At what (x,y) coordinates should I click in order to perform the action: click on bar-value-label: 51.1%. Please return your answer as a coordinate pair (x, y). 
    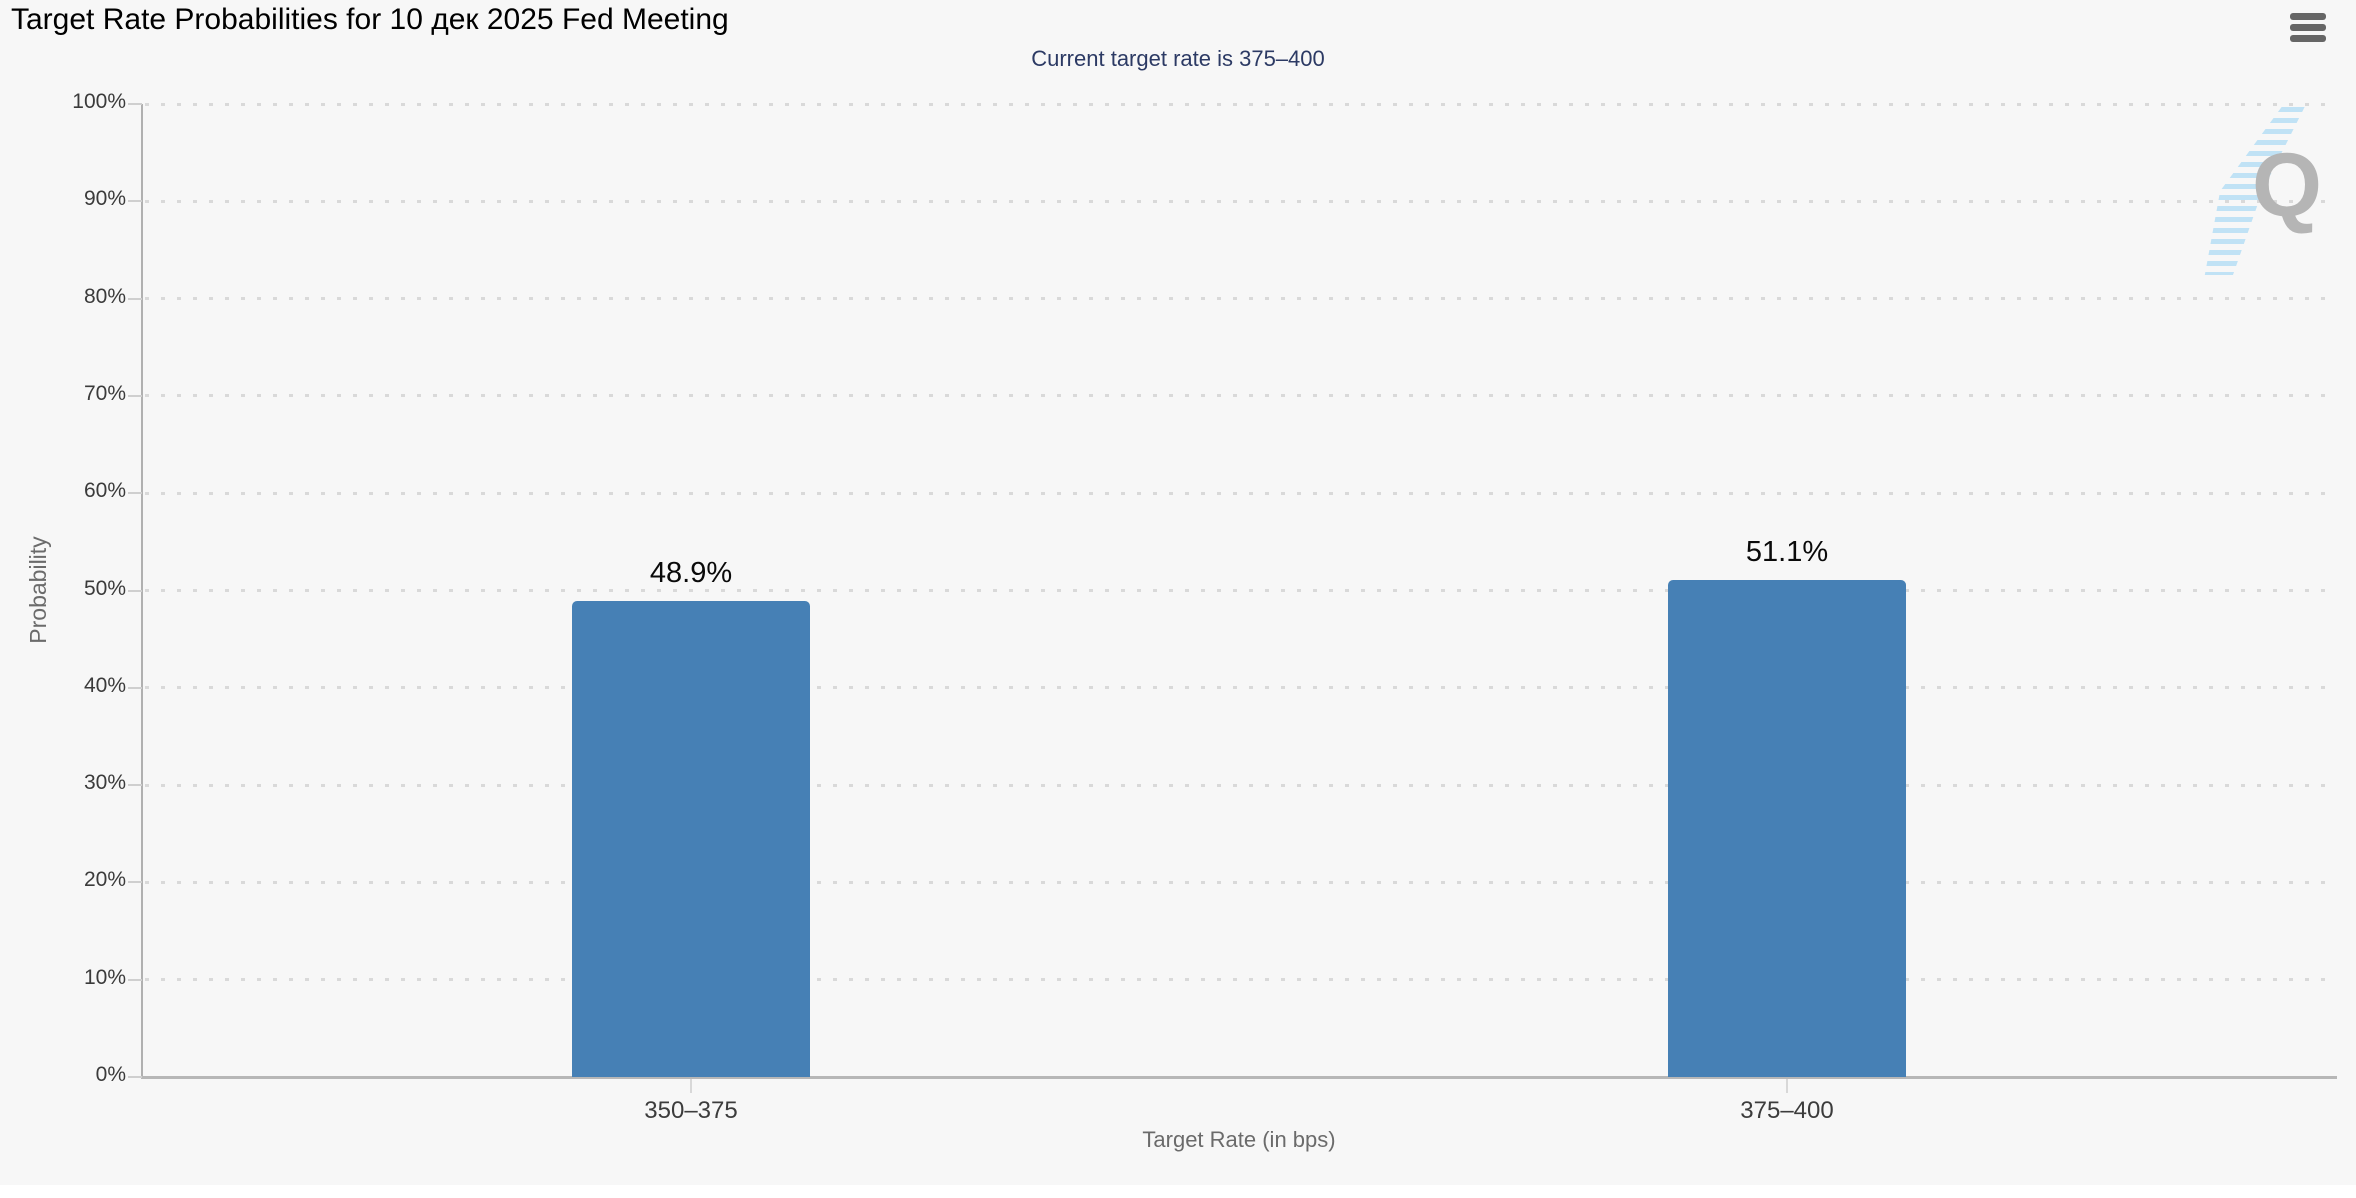
    Looking at the image, I should click on (1787, 551).